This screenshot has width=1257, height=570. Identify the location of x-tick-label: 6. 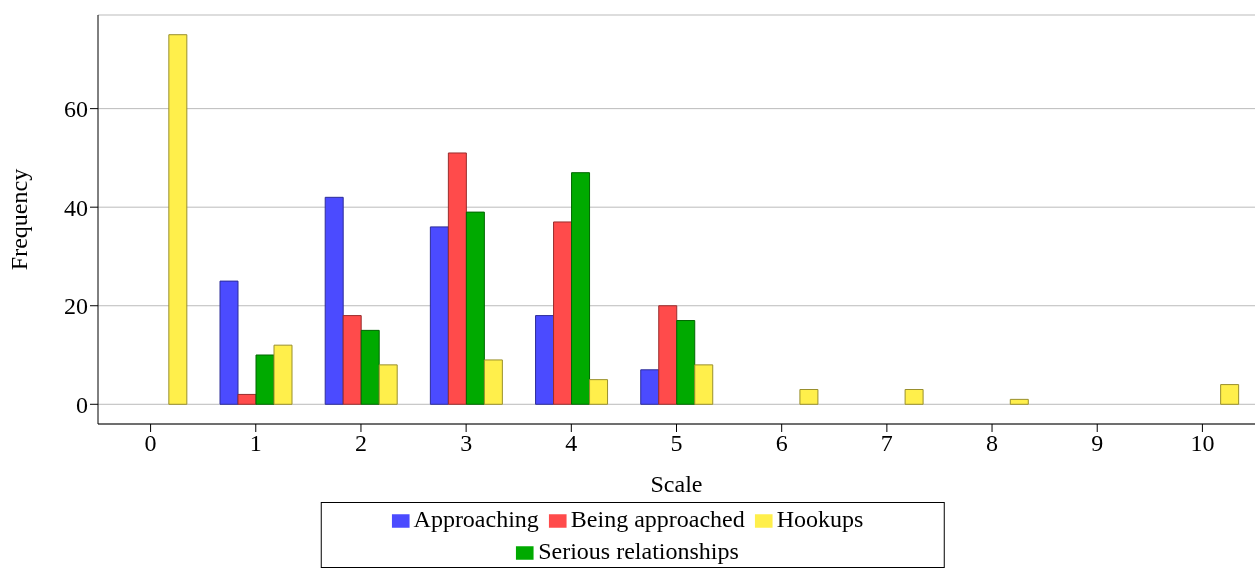
(781, 443).